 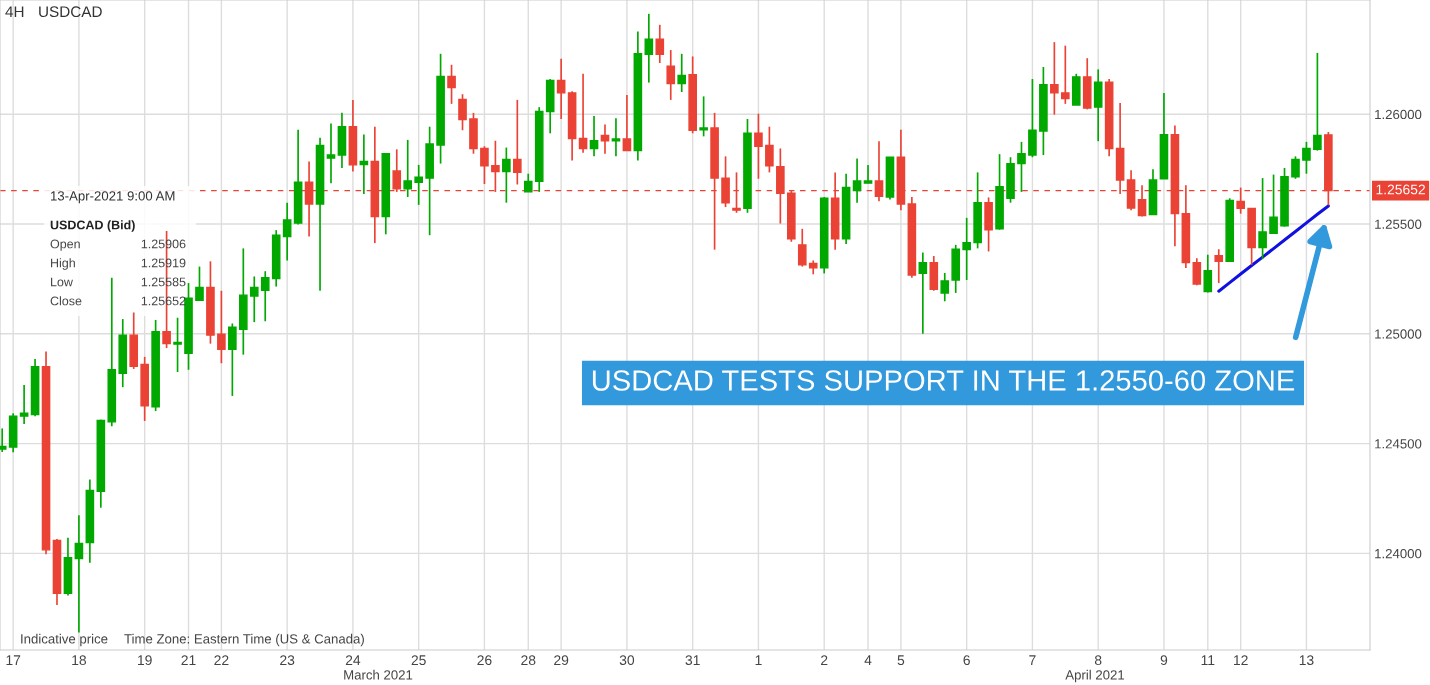 What do you see at coordinates (244, 640) in the screenshot?
I see `annotation: Time Zone: Eastern Time (US & Canada)` at bounding box center [244, 640].